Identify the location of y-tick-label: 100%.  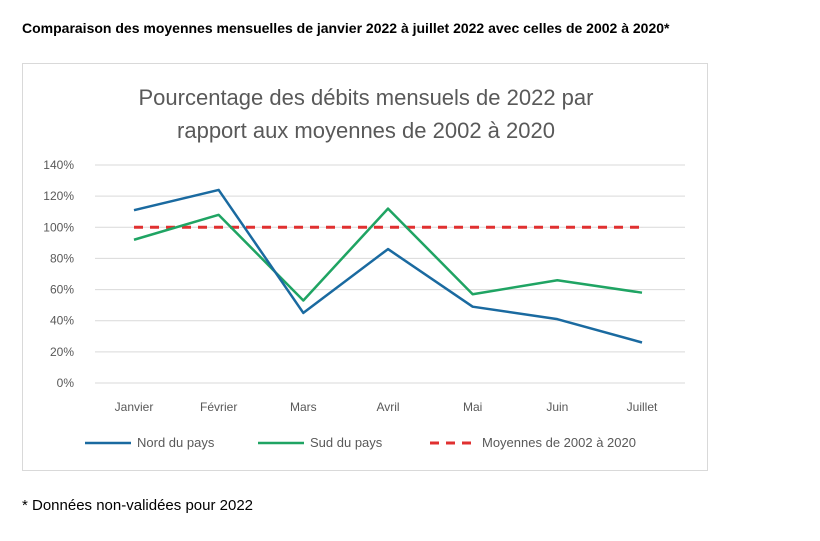
(58, 227).